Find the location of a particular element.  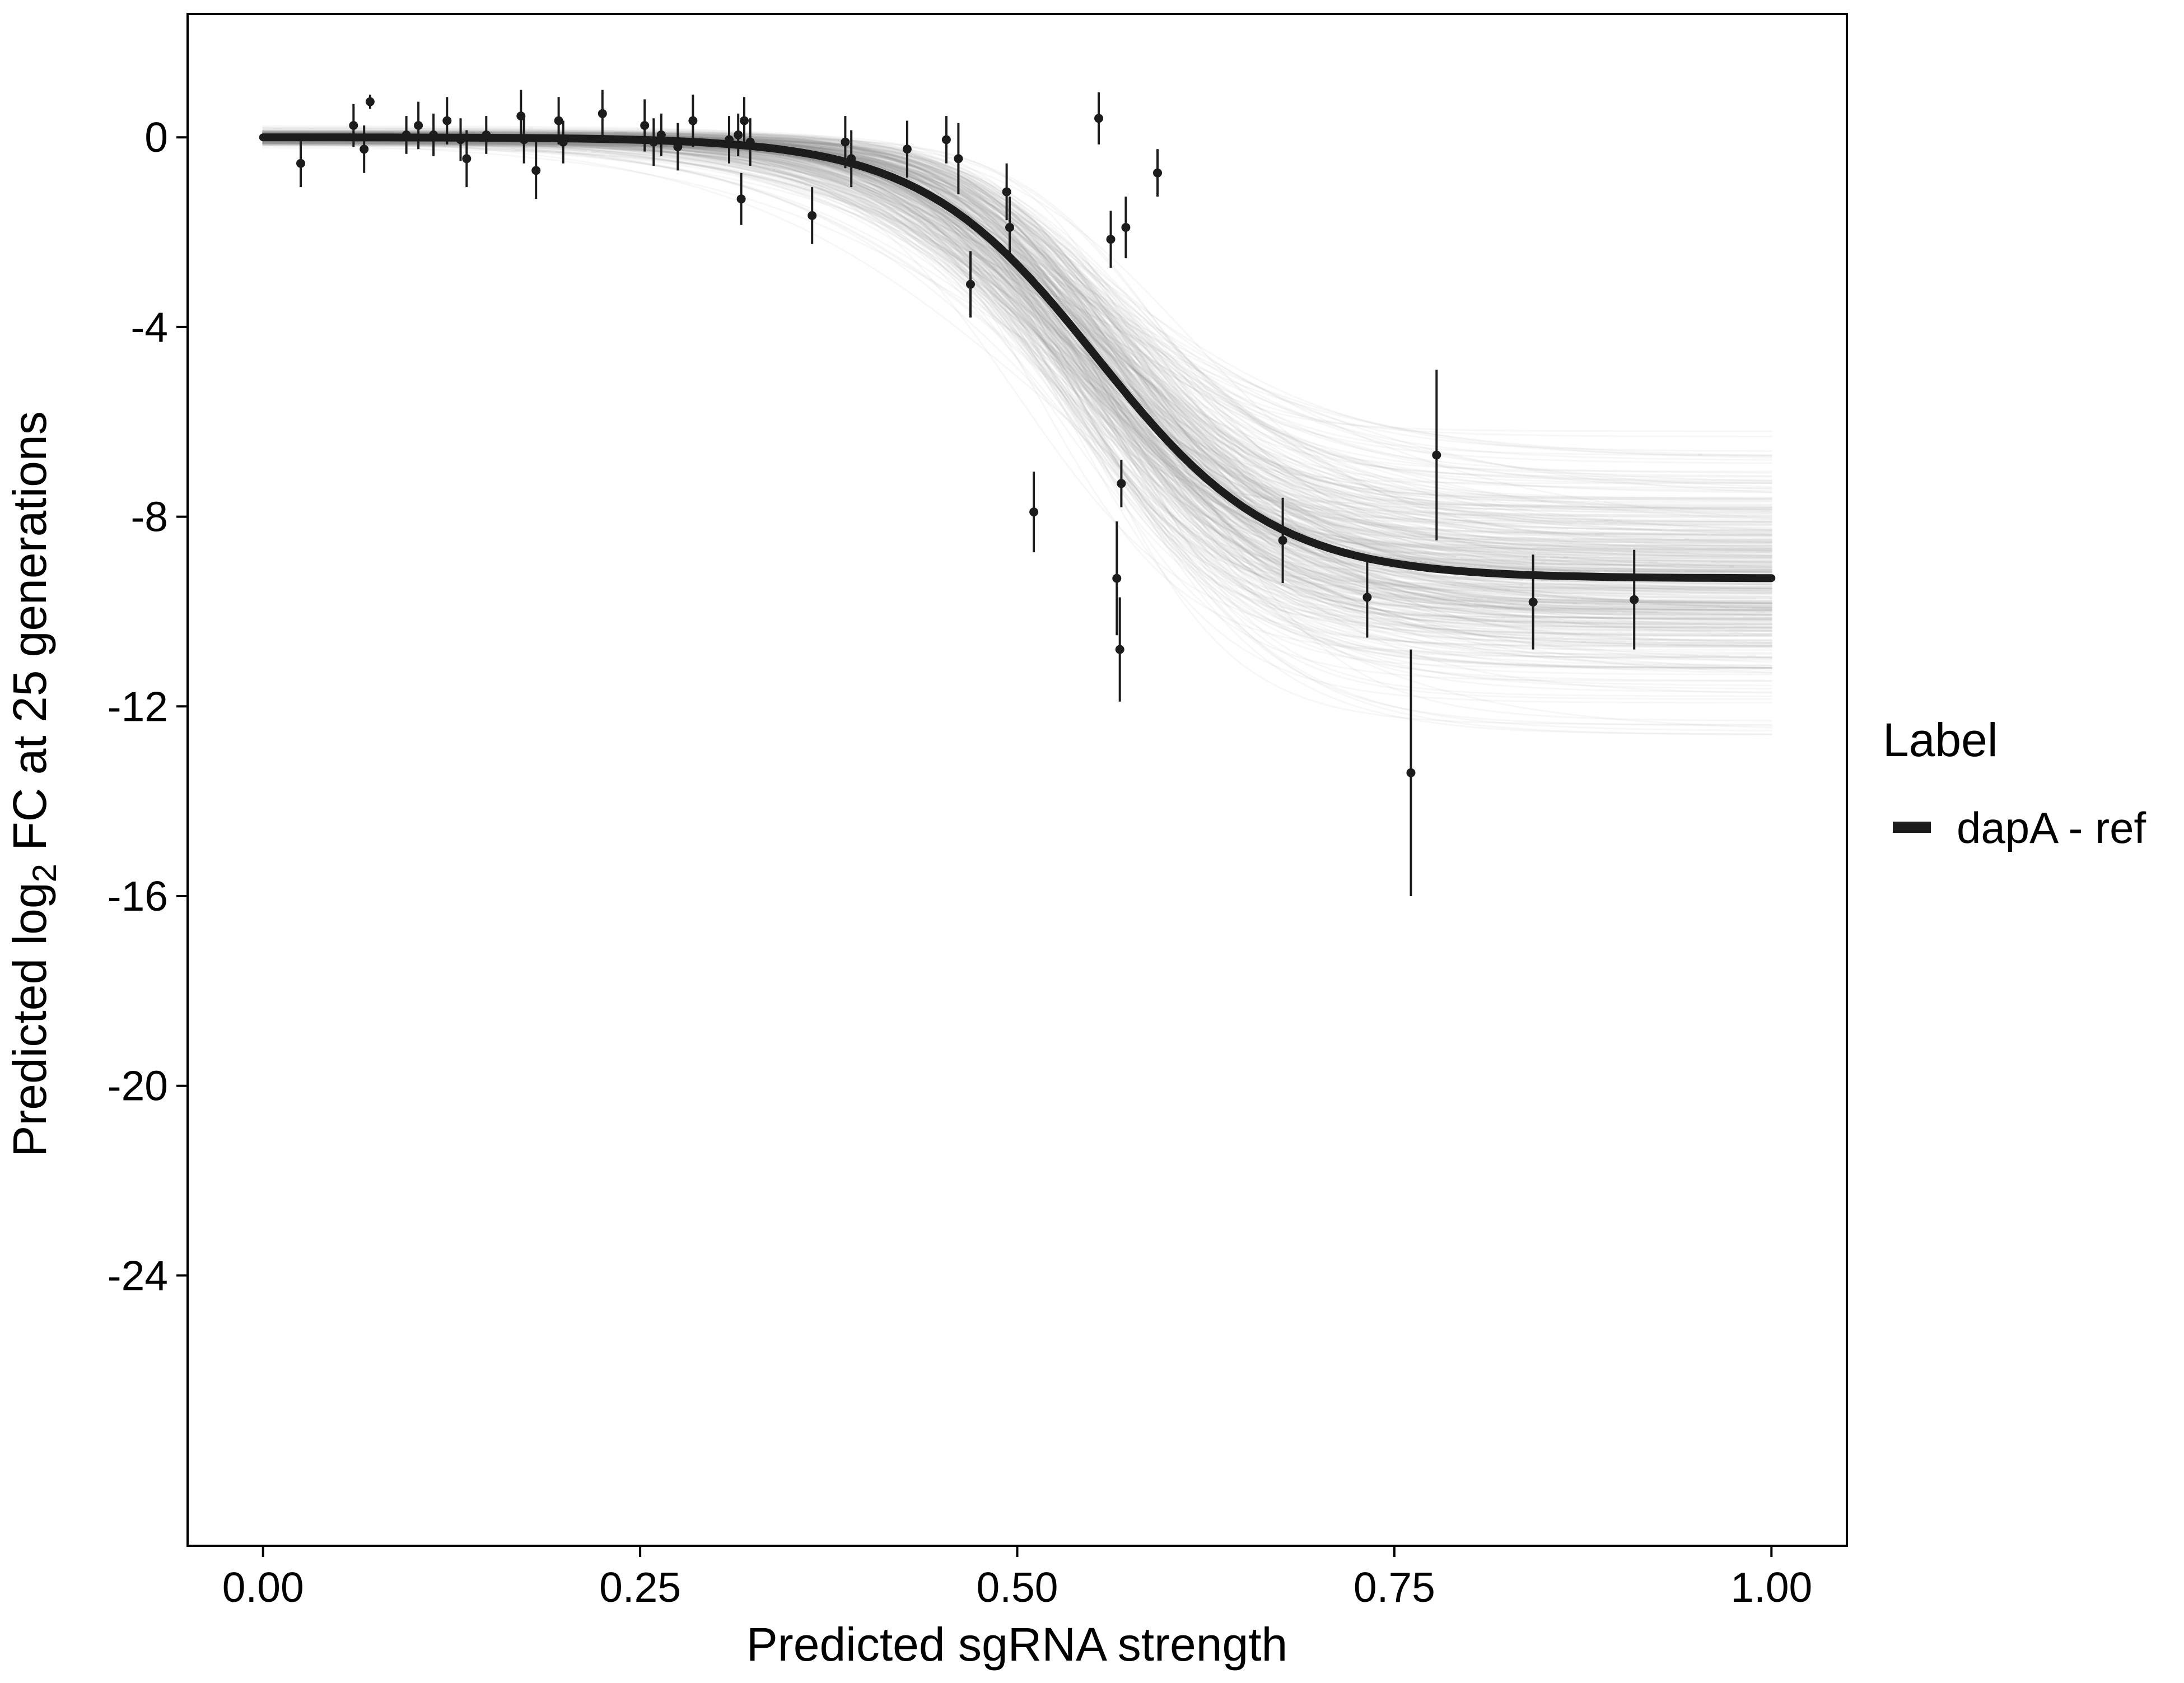

y-tick-label: -4 is located at coordinates (149, 328).